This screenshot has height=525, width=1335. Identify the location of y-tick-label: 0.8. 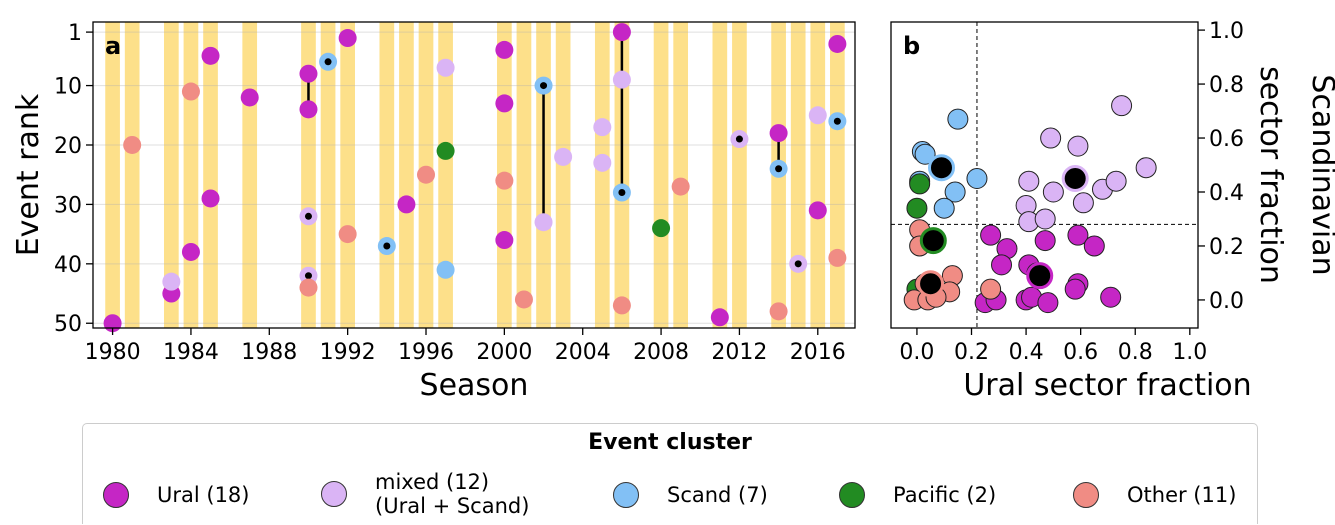
(1226, 85).